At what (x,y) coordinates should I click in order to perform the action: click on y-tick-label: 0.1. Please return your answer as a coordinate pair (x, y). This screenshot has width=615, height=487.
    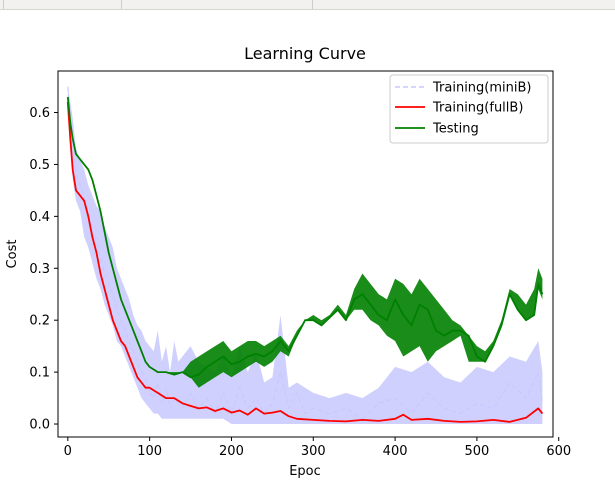
    Looking at the image, I should click on (39, 373).